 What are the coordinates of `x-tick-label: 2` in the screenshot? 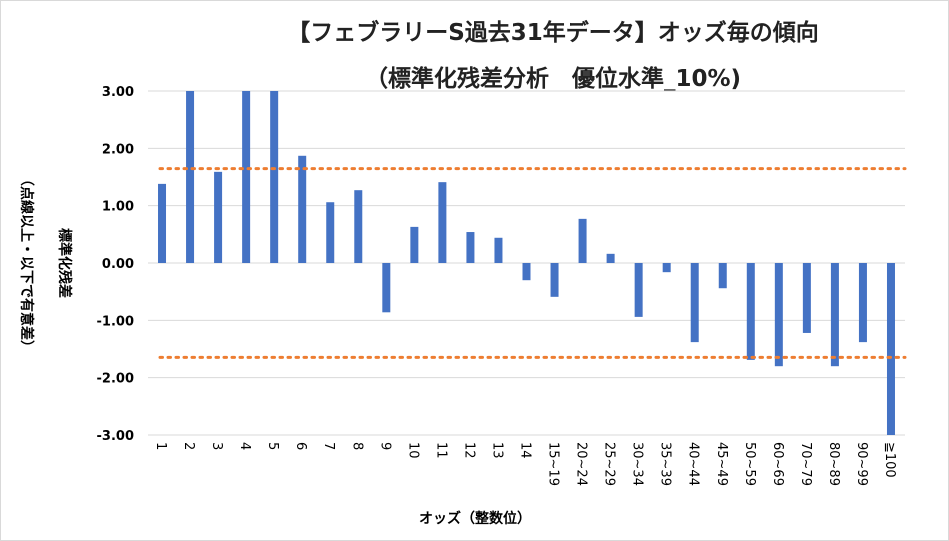 It's located at (188, 446).